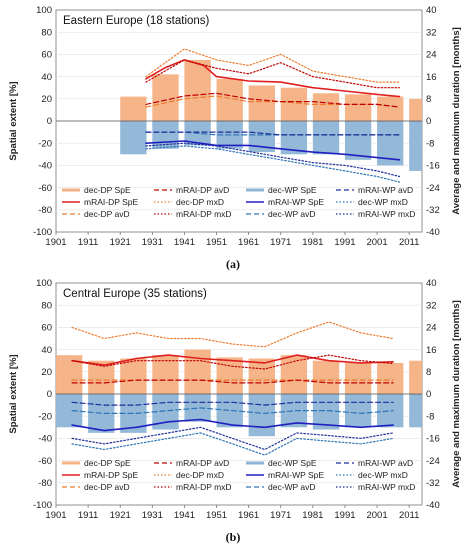 The width and height of the screenshot is (467, 550). What do you see at coordinates (111, 475) in the screenshot?
I see `legend-label: mRAI-DP SpE` at bounding box center [111, 475].